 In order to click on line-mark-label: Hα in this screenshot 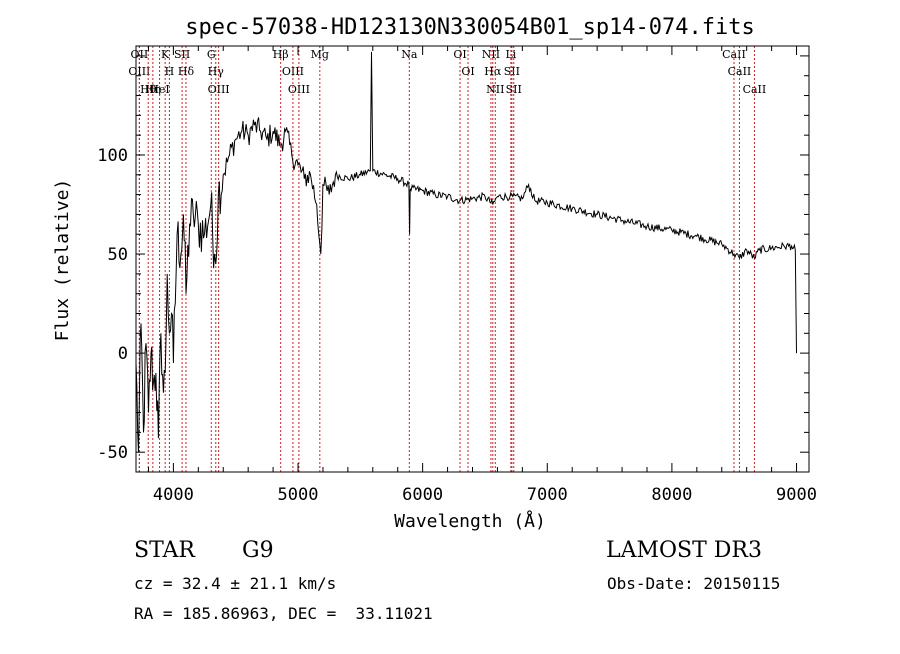, I will do `click(493, 71)`.